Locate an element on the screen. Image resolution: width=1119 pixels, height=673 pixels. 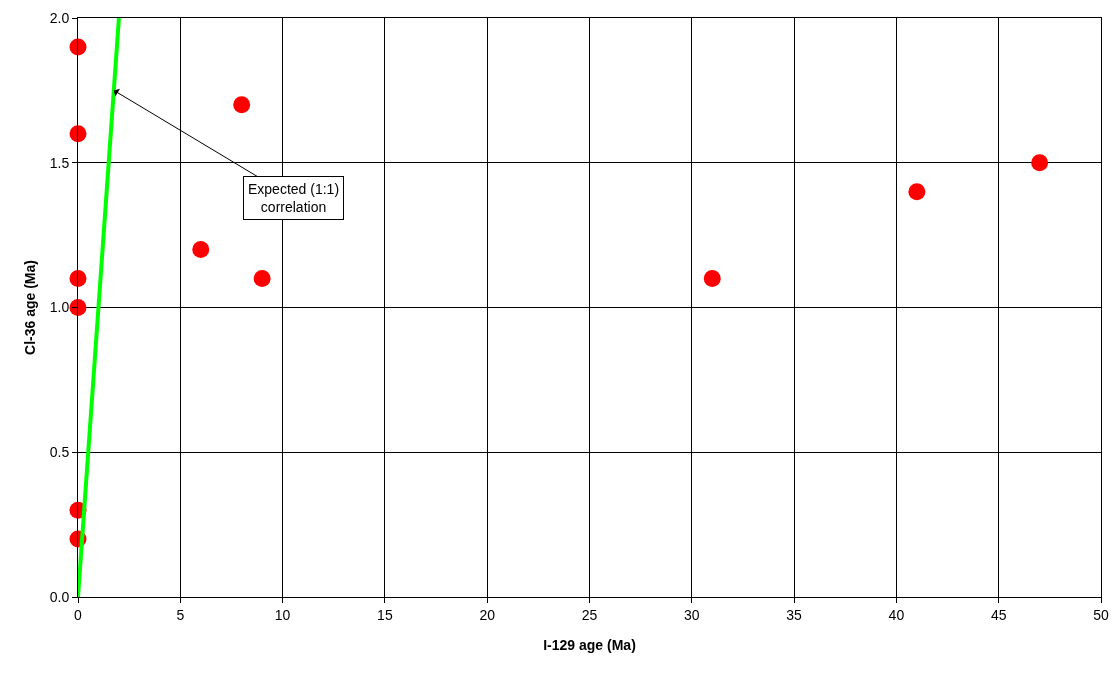
annotation: Expected (1:1) correlation is located at coordinates (294, 198).